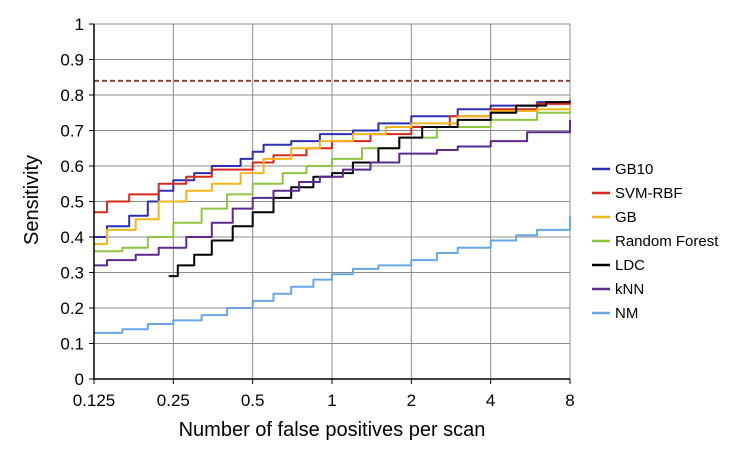  What do you see at coordinates (253, 400) in the screenshot?
I see `x-tick-label: 0.5` at bounding box center [253, 400].